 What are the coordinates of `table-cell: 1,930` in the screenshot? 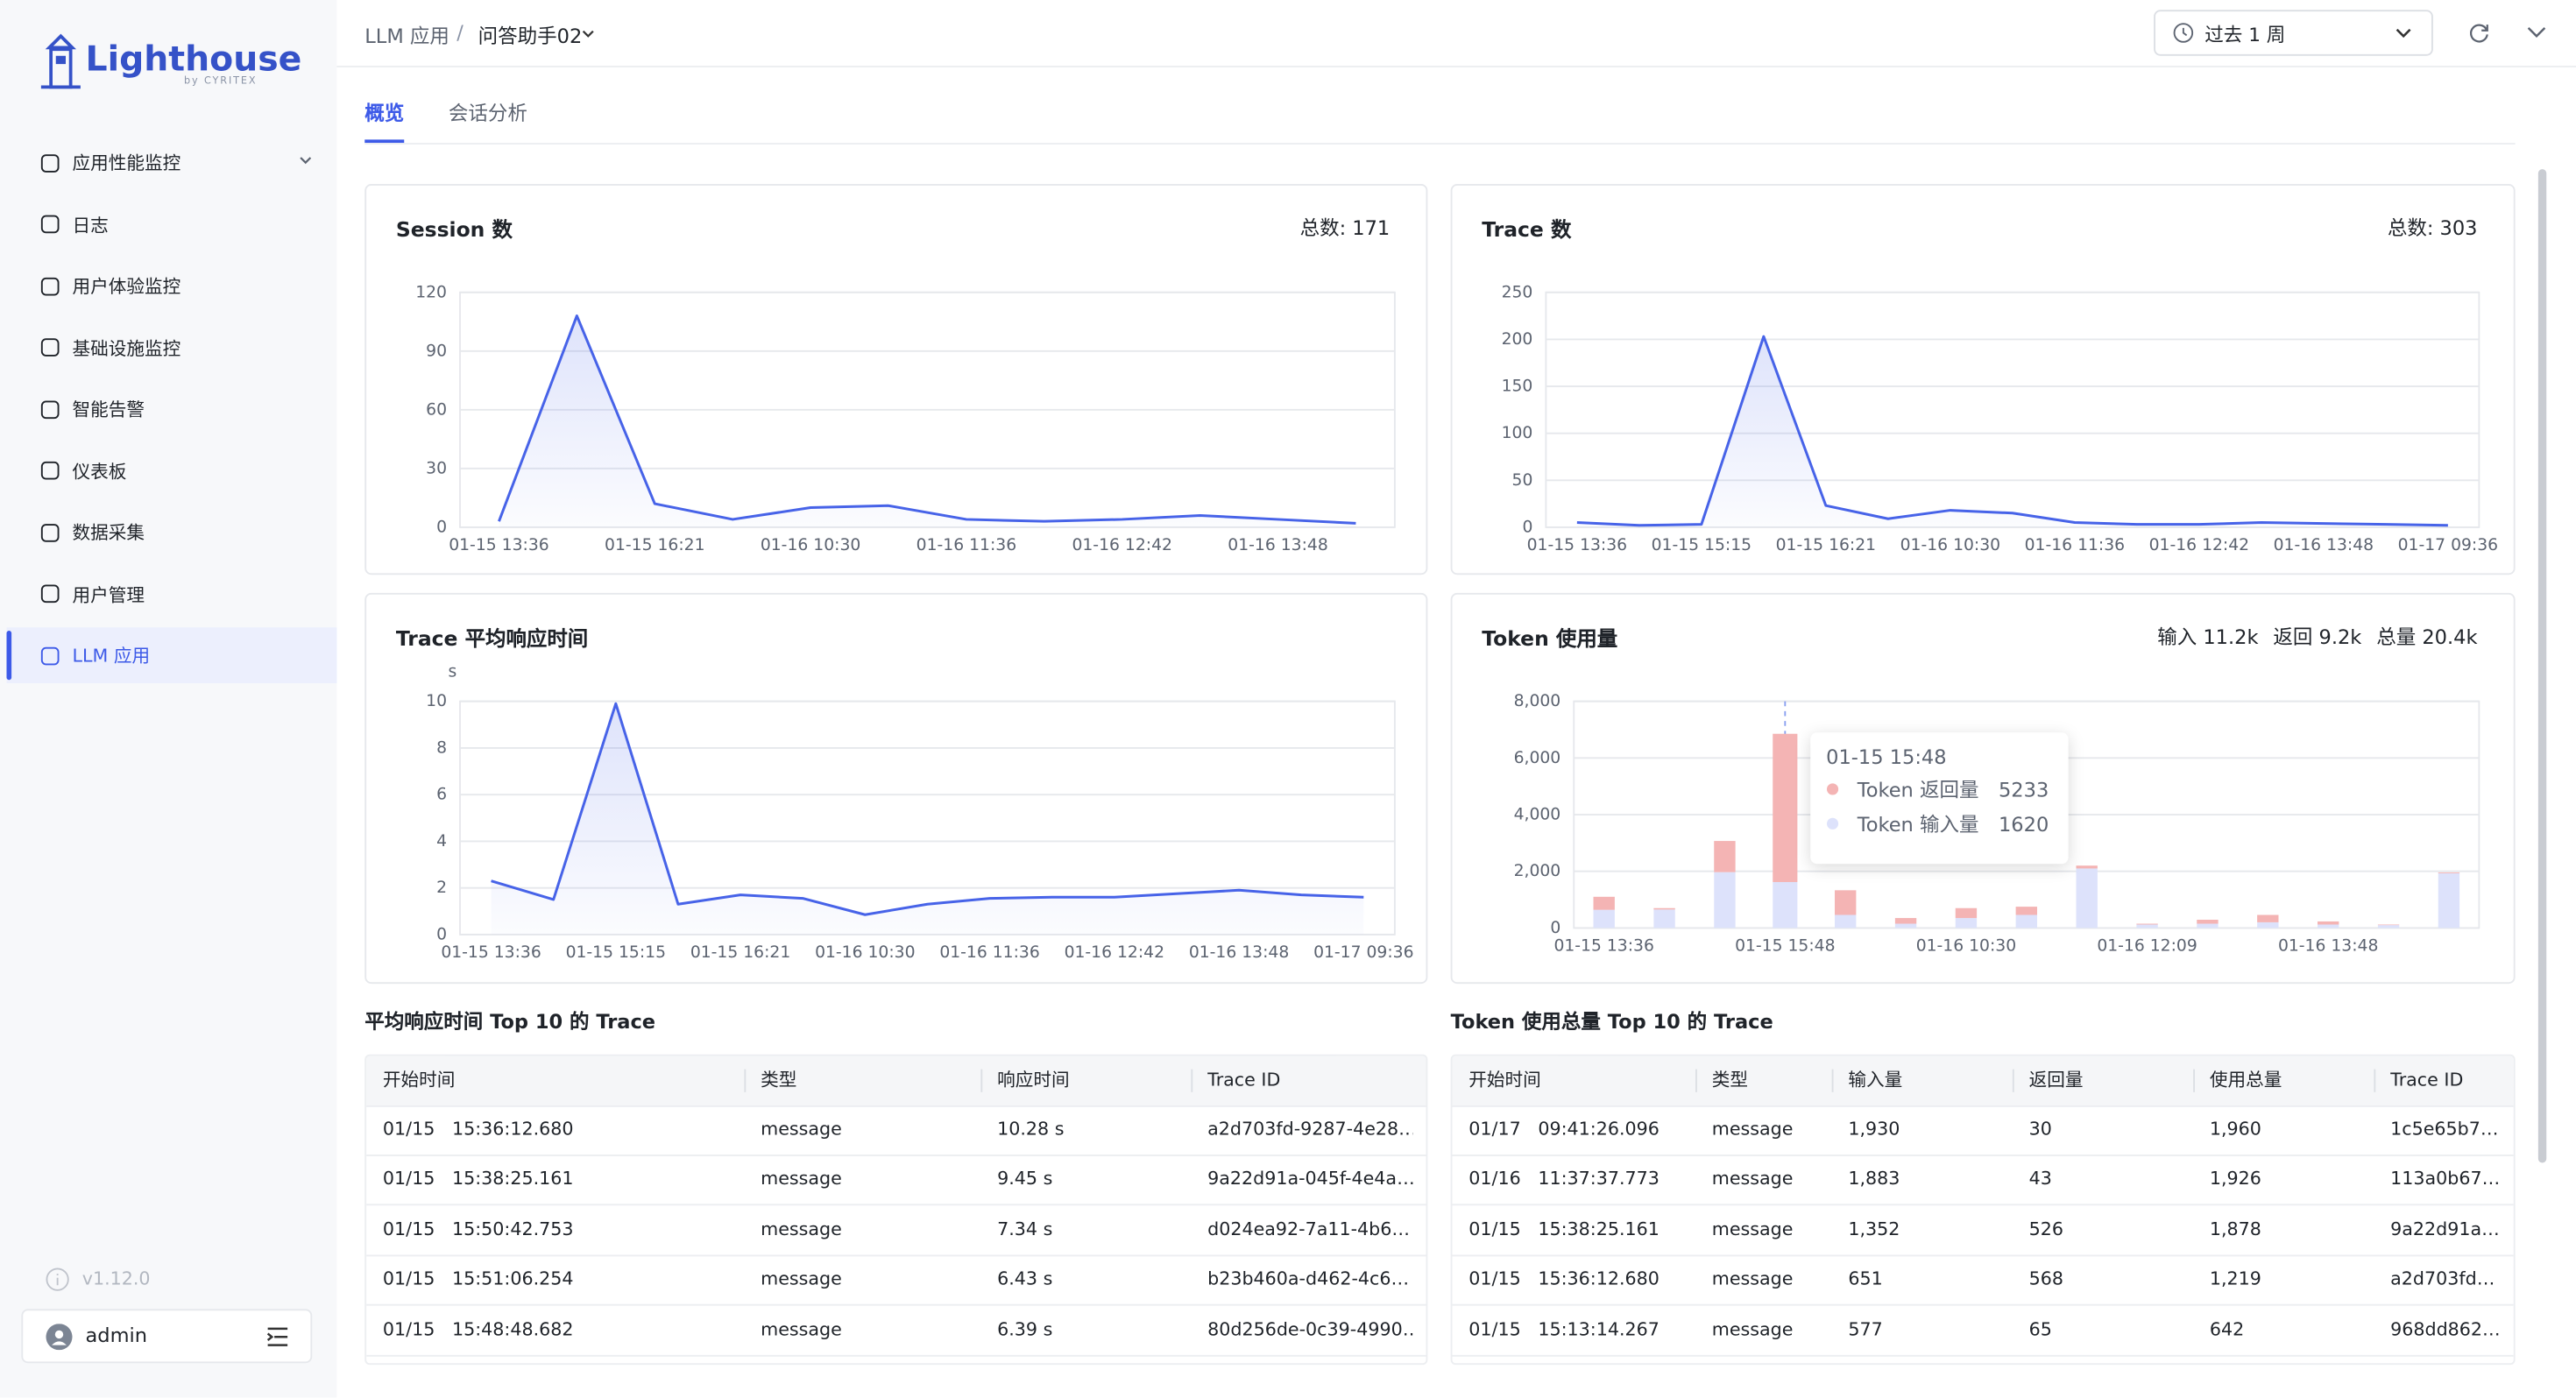 It's located at (1874, 1129).